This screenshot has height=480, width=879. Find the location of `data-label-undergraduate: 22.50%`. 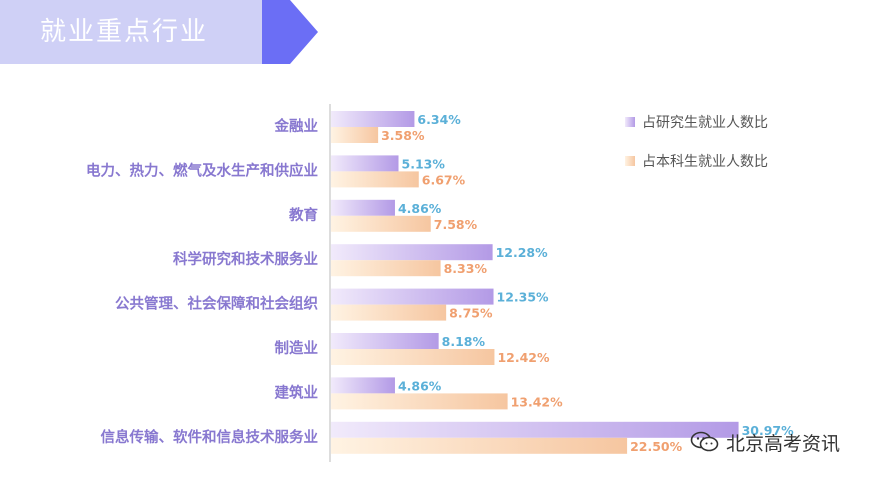

data-label-undergraduate: 22.50% is located at coordinates (656, 446).